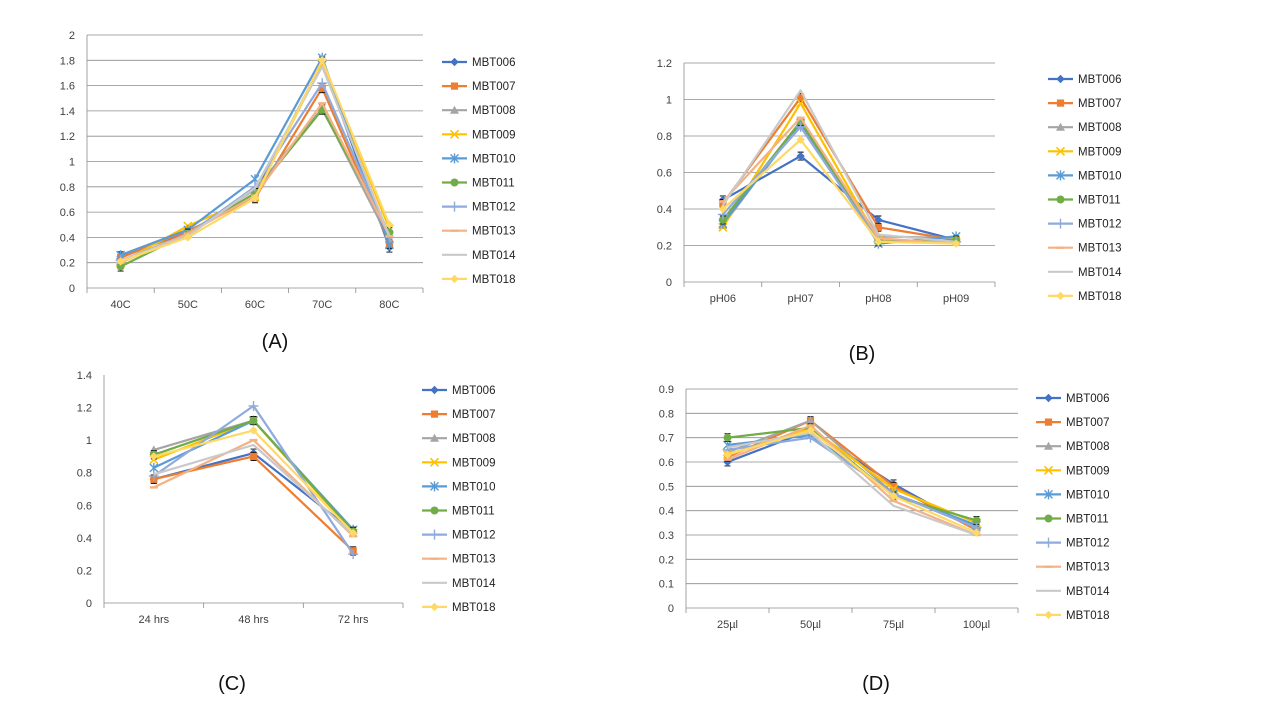 This screenshot has width=1280, height=720. Describe the element at coordinates (862, 354) in the screenshot. I see `panel-label-b: (B)` at that location.